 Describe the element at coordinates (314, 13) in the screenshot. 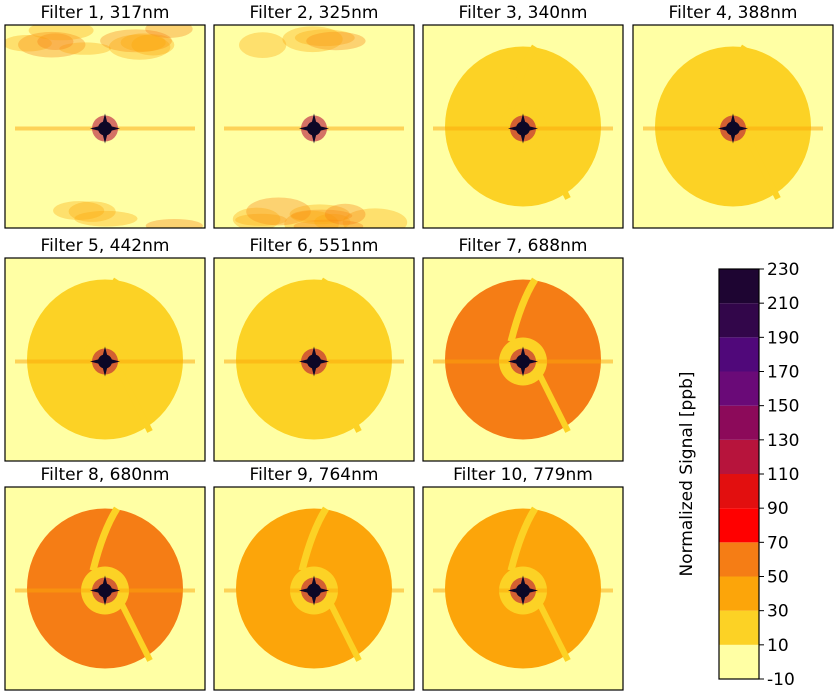

I see `panel-title: Filter 2, 325nm` at that location.